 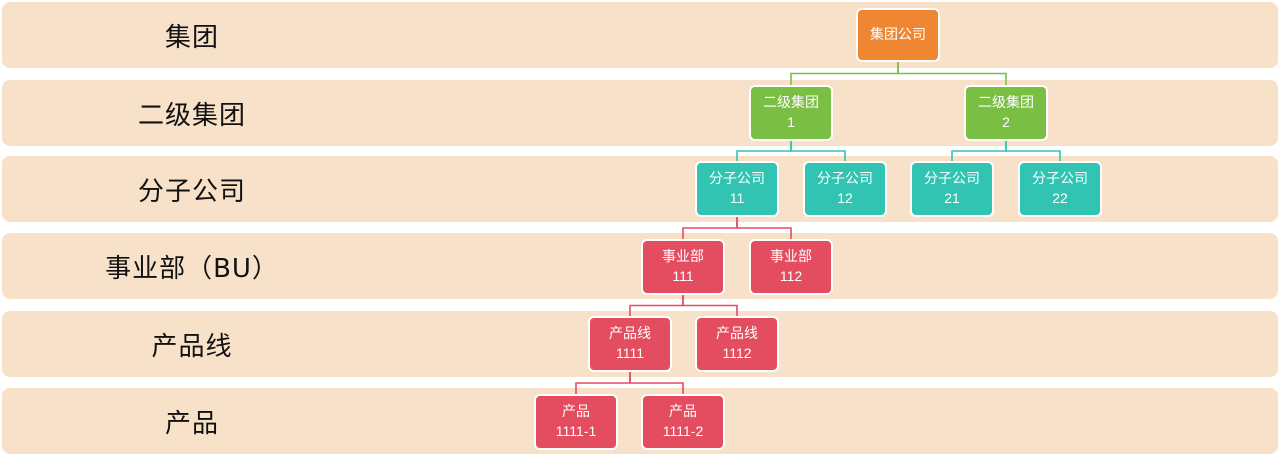 I want to click on level-band-product: 产品, so click(x=640, y=421).